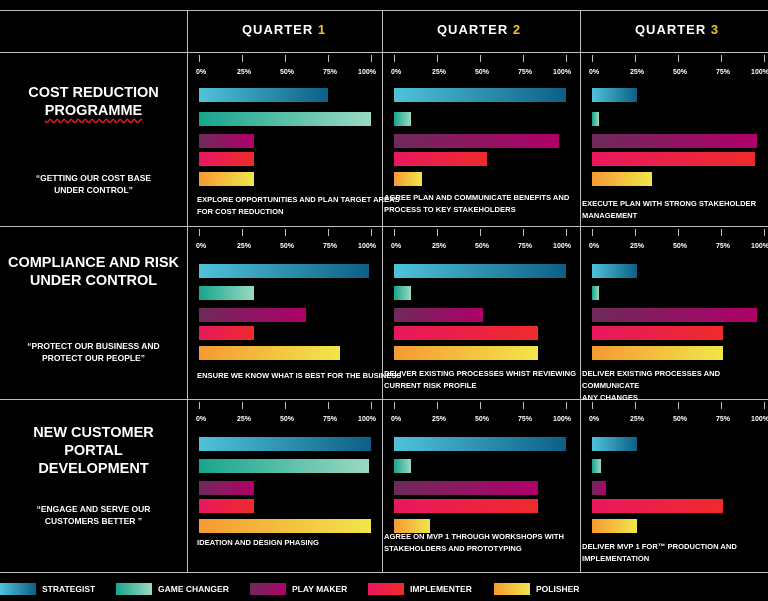 Image resolution: width=768 pixels, height=601 pixels. Describe the element at coordinates (93, 469) in the screenshot. I see `row-title-line: DEVELOPMENT` at that location.